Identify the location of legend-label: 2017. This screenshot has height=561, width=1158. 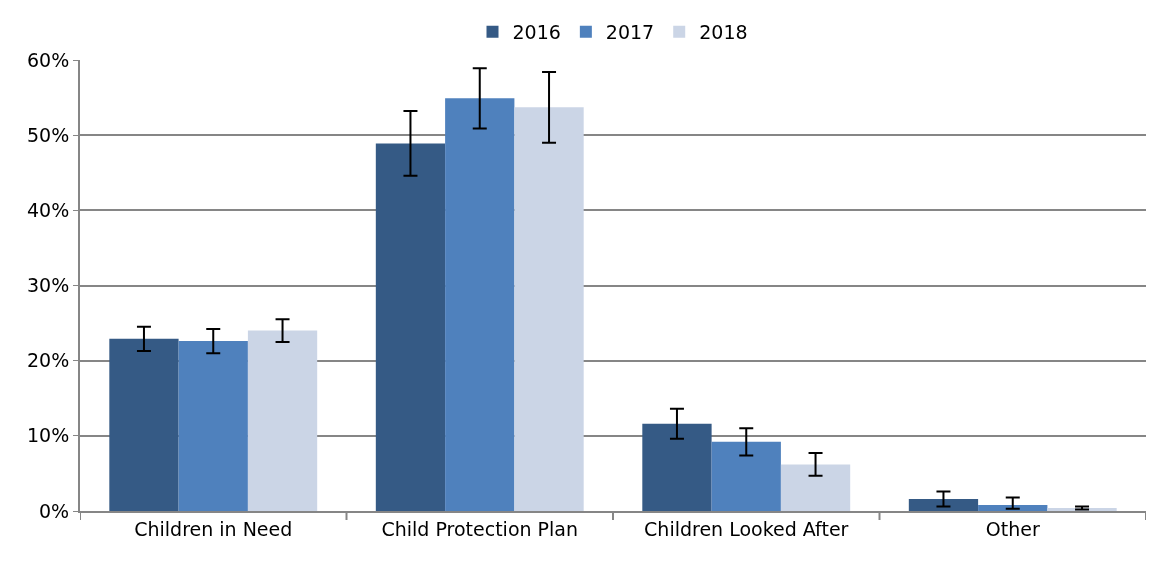
(630, 32).